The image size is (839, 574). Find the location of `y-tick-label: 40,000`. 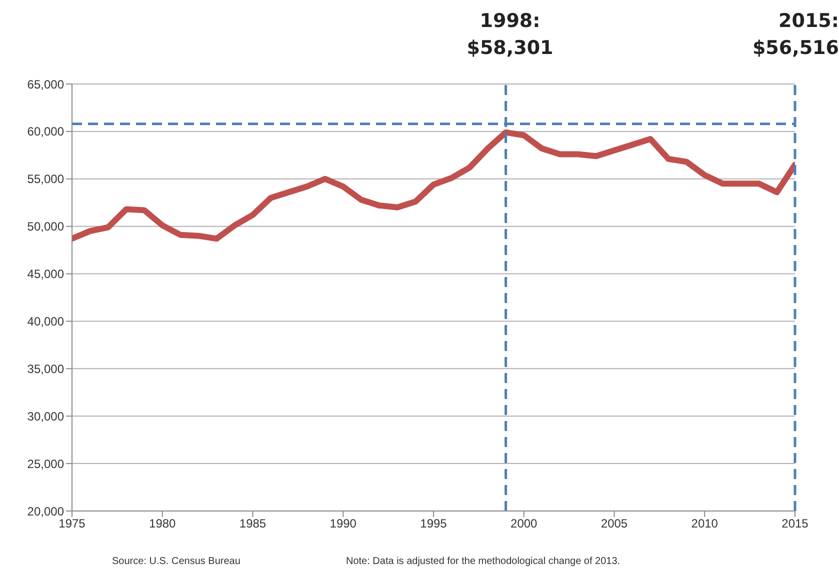

y-tick-label: 40,000 is located at coordinates (45, 321).